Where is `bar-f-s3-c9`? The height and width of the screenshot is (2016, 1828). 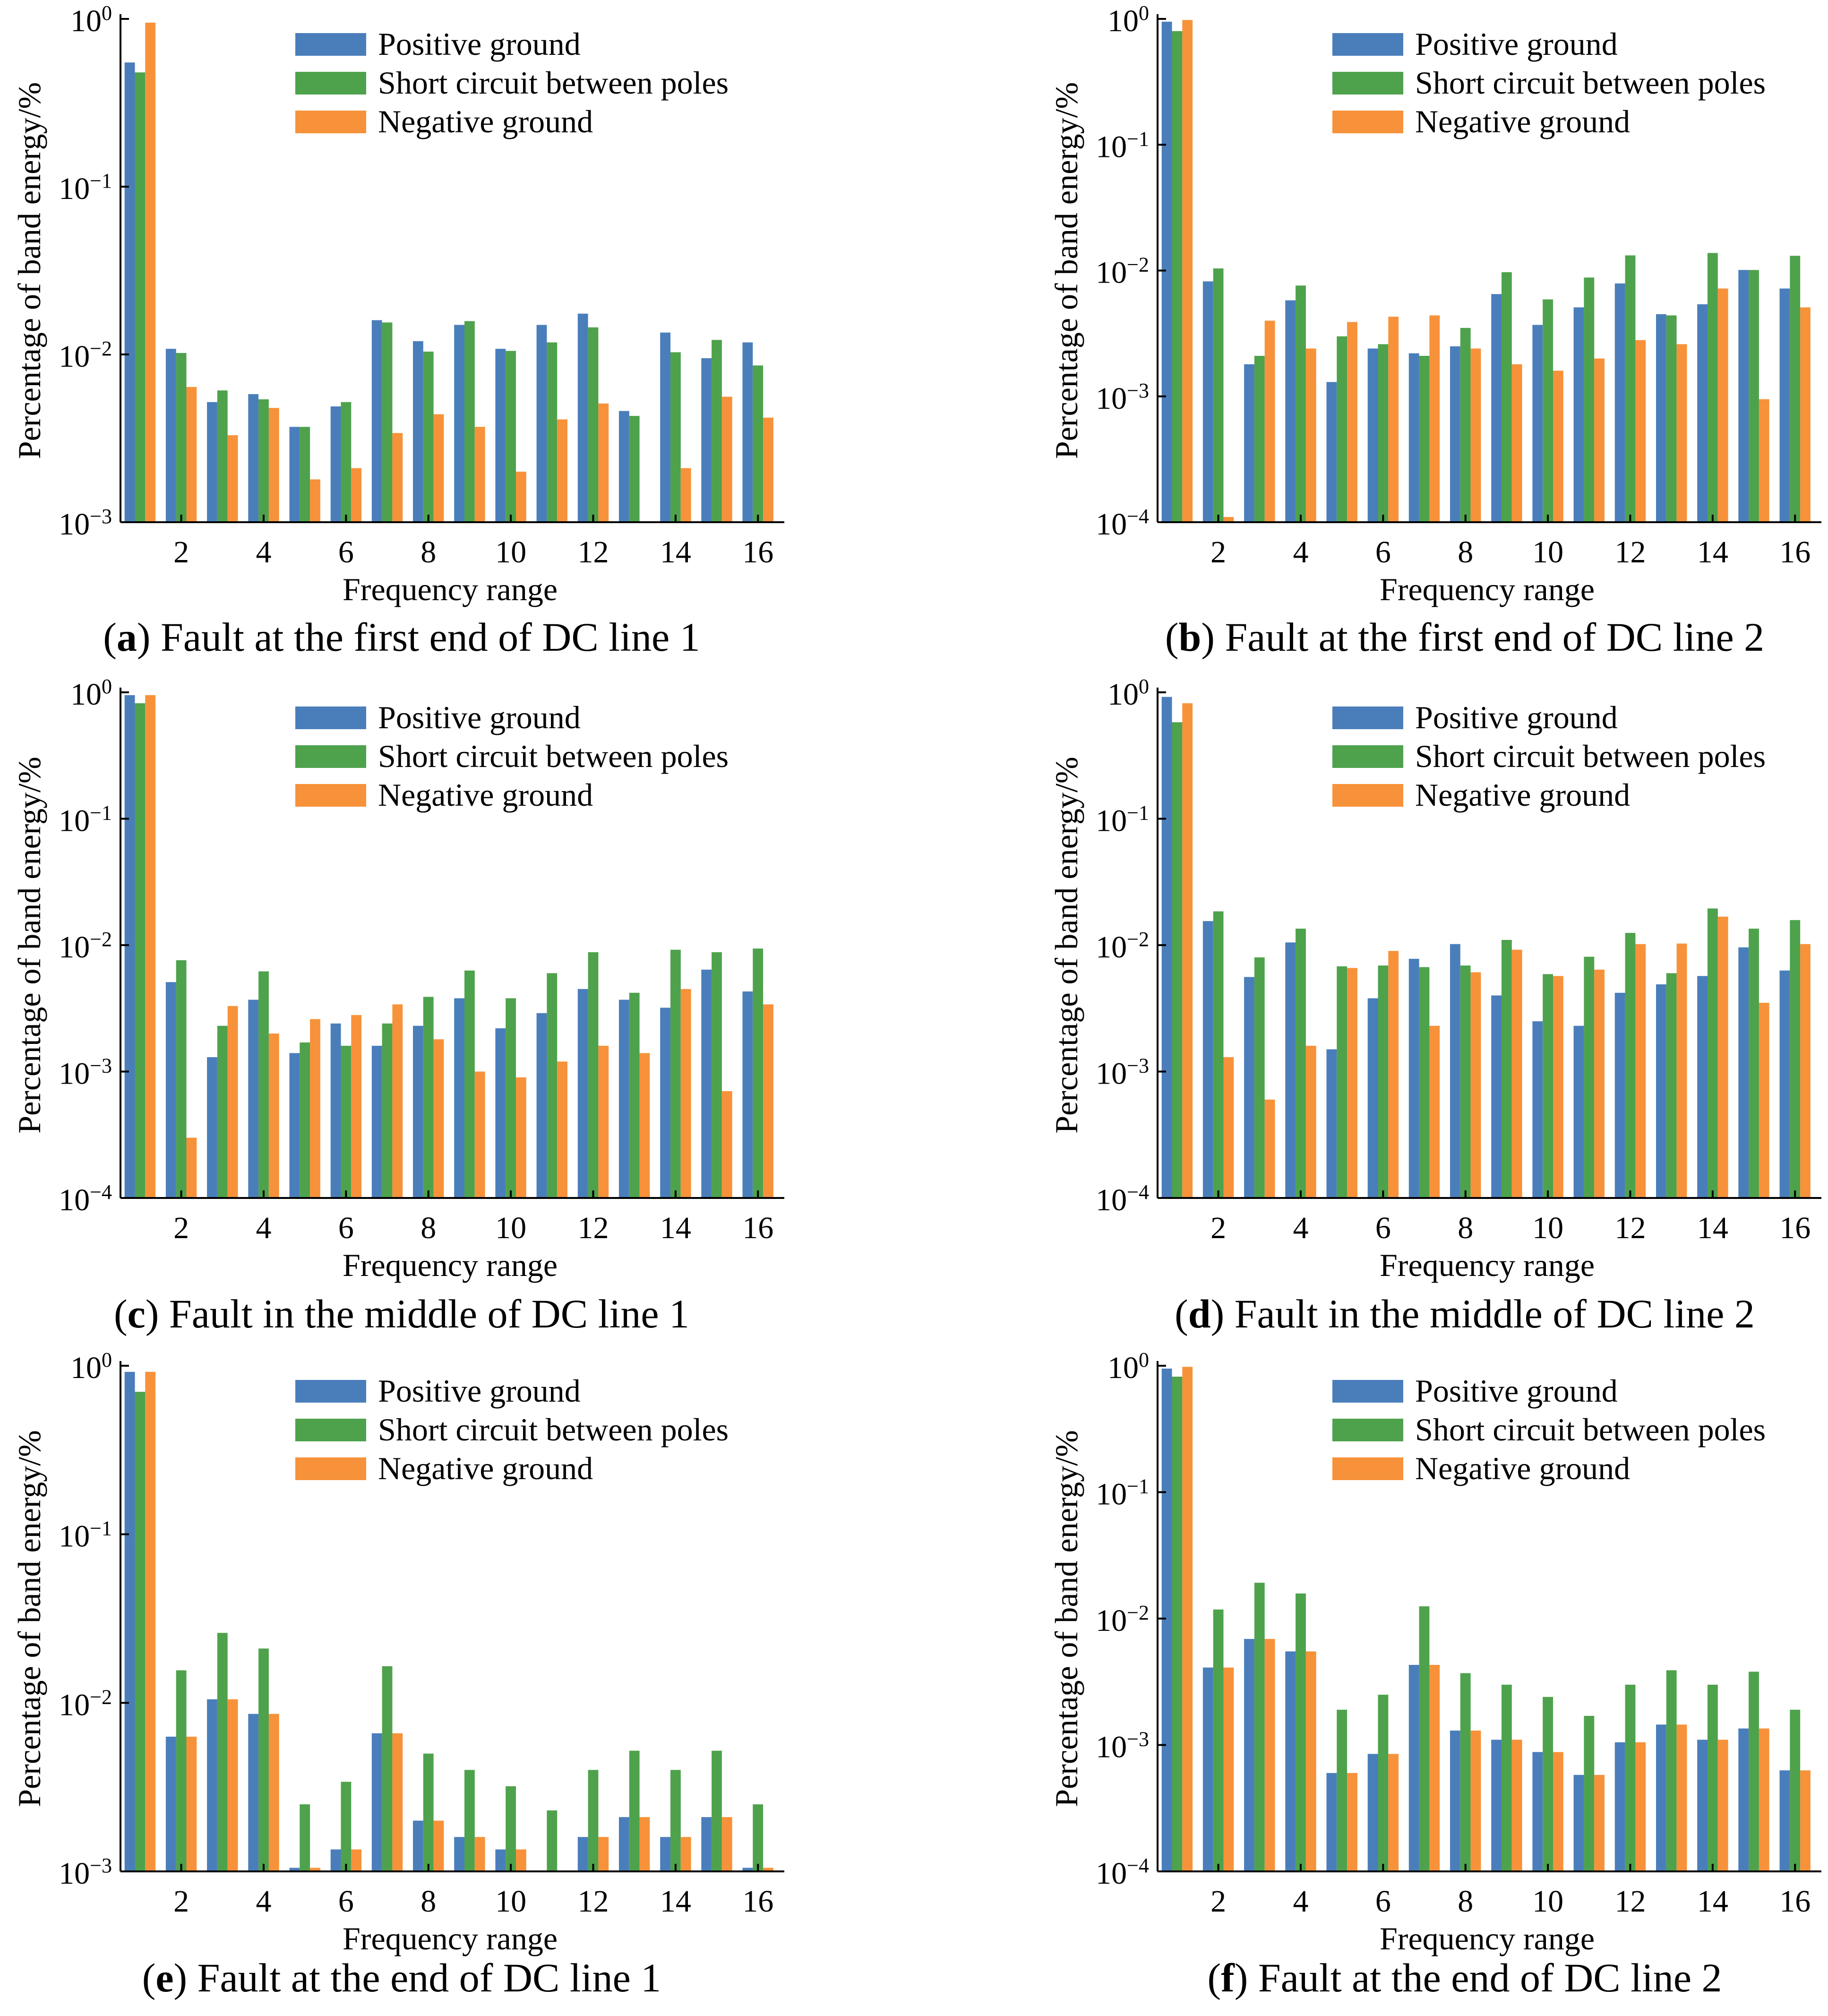 bar-f-s3-c9 is located at coordinates (1516, 1805).